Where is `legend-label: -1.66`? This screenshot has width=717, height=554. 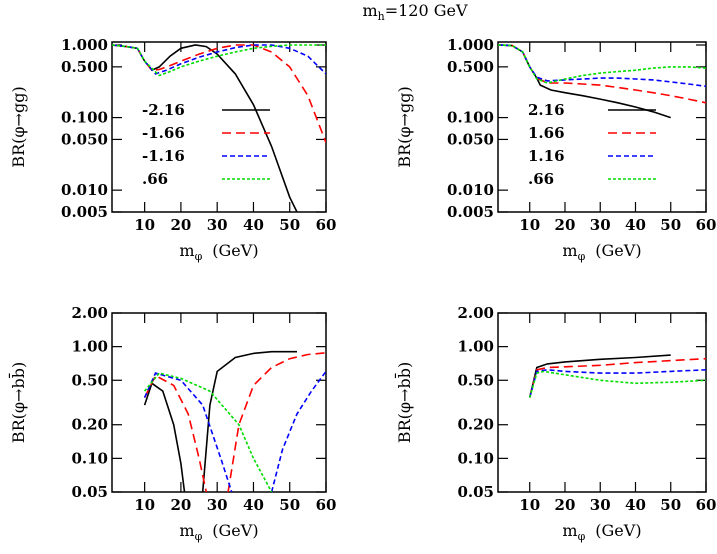
legend-label: -1.66 is located at coordinates (163, 133).